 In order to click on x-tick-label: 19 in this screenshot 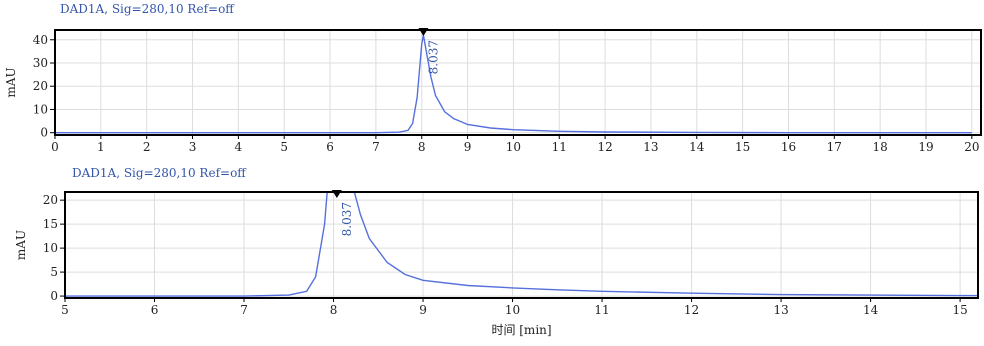, I will do `click(925, 147)`.